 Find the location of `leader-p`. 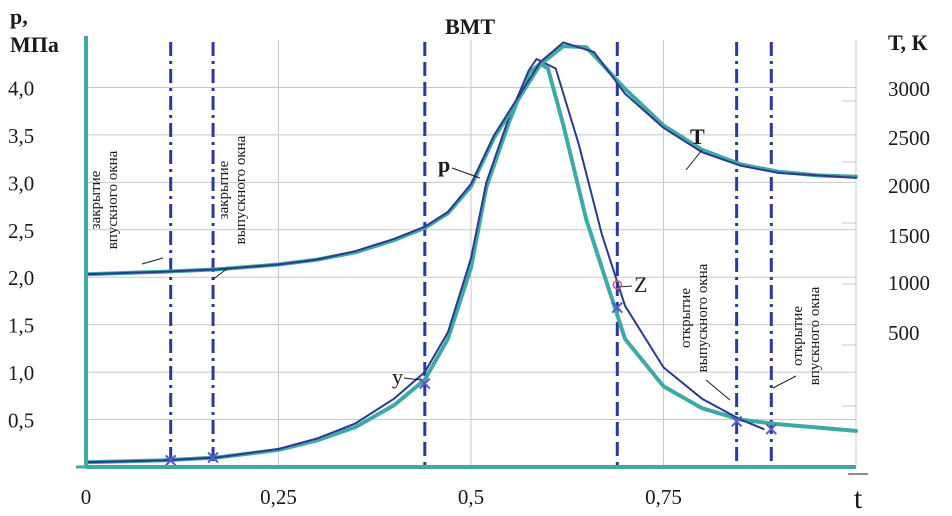

leader-p is located at coordinates (466, 173).